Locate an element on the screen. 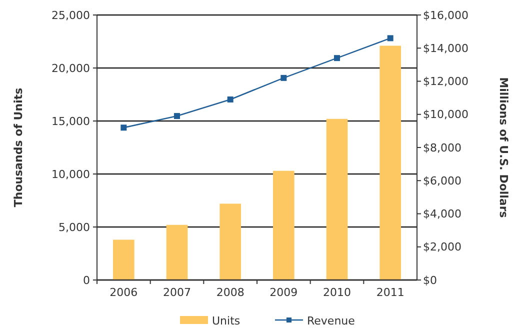 Image resolution: width=520 pixels, height=333 pixels. y-tick-label: 5,000 is located at coordinates (74, 227).